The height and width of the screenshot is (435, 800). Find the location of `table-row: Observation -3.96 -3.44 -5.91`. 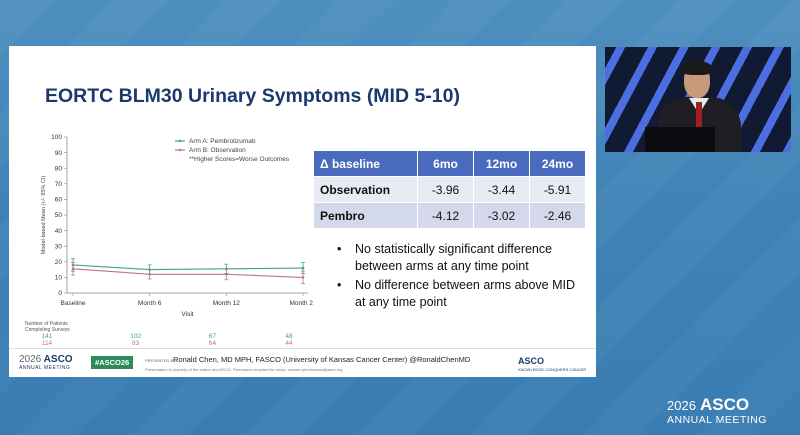

table-row: Observation -3.96 -3.44 -5.91 is located at coordinates (449, 189).